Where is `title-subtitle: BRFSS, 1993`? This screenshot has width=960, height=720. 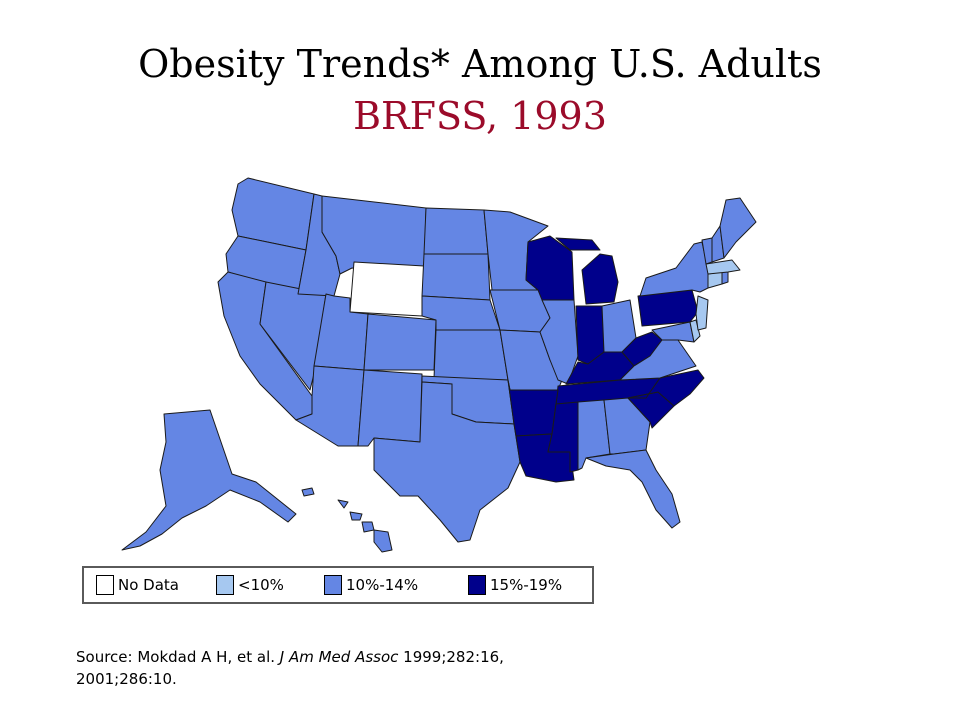 title-subtitle: BRFSS, 1993 is located at coordinates (480, 116).